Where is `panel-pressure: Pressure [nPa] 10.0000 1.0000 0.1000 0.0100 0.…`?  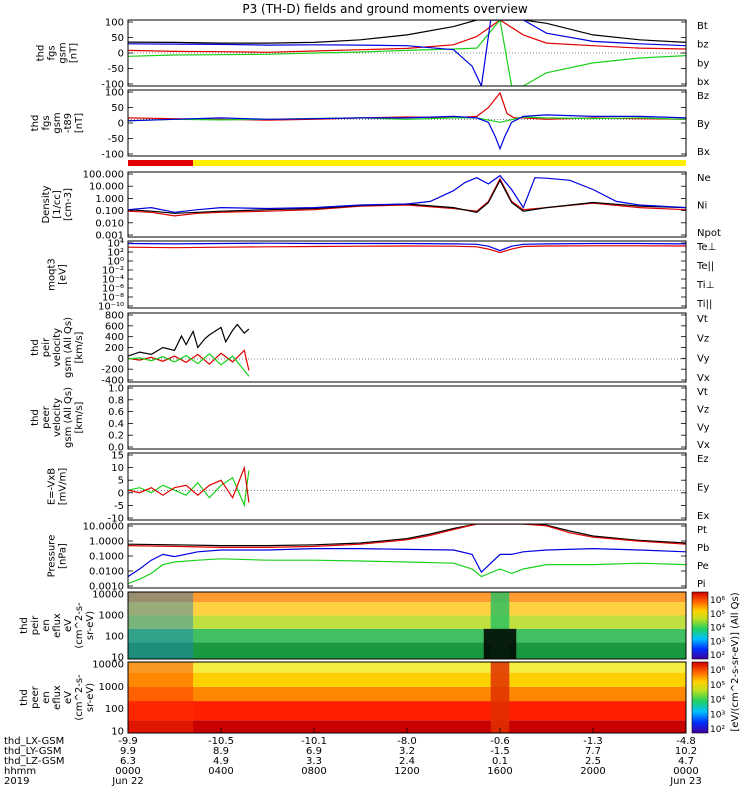 panel-pressure: Pressure [nPa] 10.0000 1.0000 0.1000 0.0100 0.… is located at coordinates (378, 557).